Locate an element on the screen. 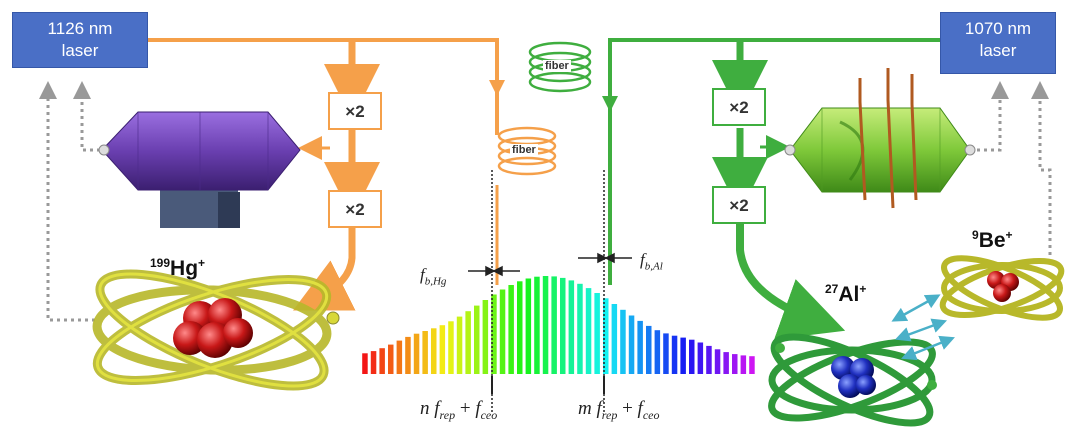 The image size is (1068, 431). hg-trap is located at coordinates (199, 169).